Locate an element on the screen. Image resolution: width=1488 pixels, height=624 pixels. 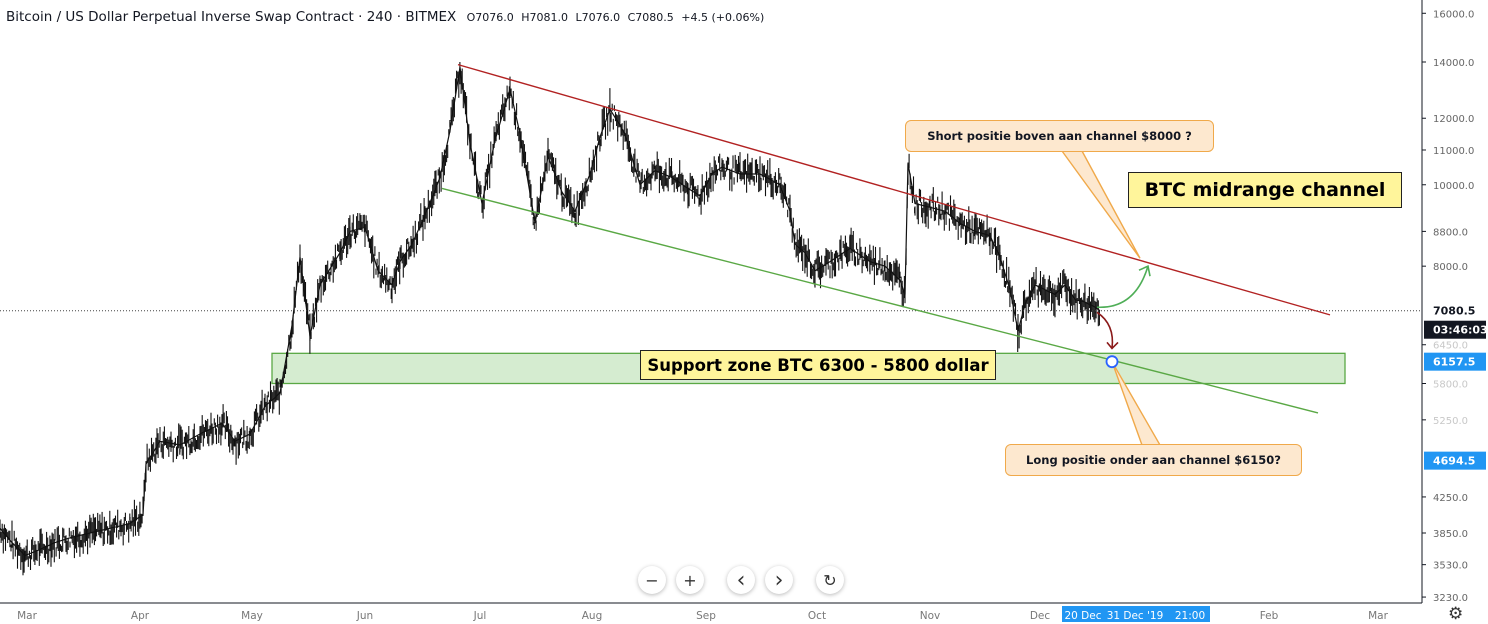
scroll-left-button: ‹ is located at coordinates (741, 580).